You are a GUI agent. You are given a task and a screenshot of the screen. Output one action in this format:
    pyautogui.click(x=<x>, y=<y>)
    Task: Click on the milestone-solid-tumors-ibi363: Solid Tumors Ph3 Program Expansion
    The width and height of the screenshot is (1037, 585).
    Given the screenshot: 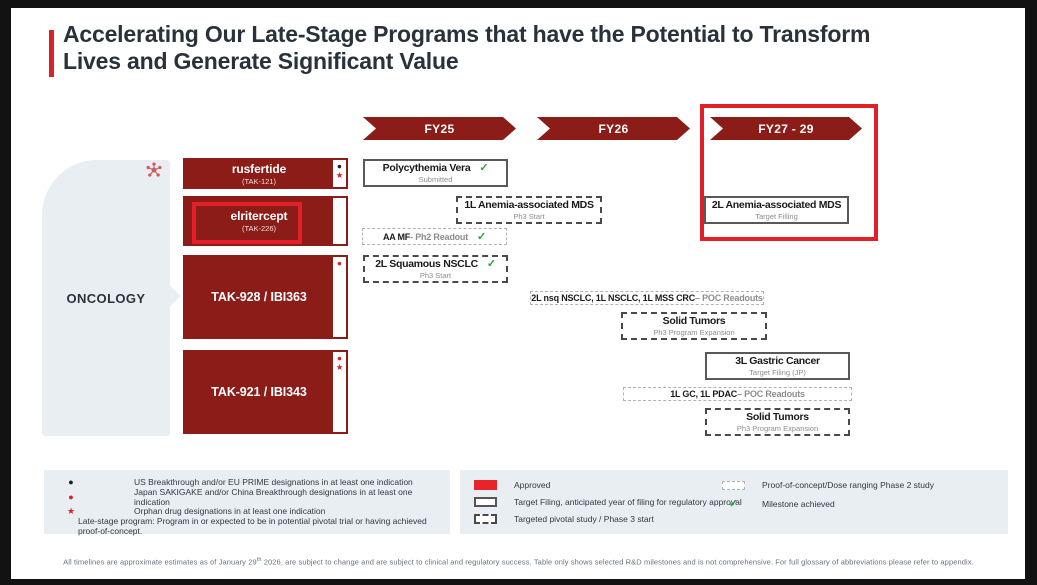 What is the action you would take?
    pyautogui.click(x=694, y=326)
    